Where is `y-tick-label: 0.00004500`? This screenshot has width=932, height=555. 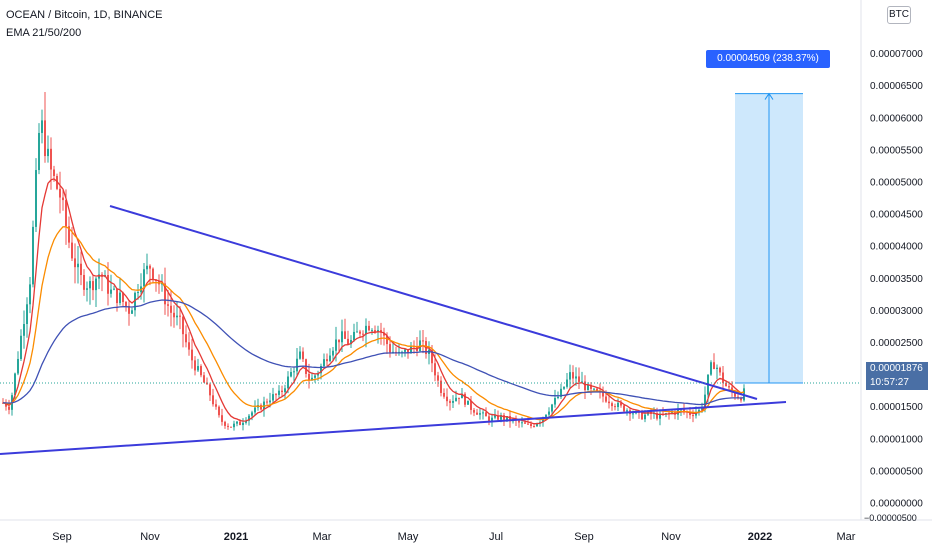 y-tick-label: 0.00004500 is located at coordinates (896, 215).